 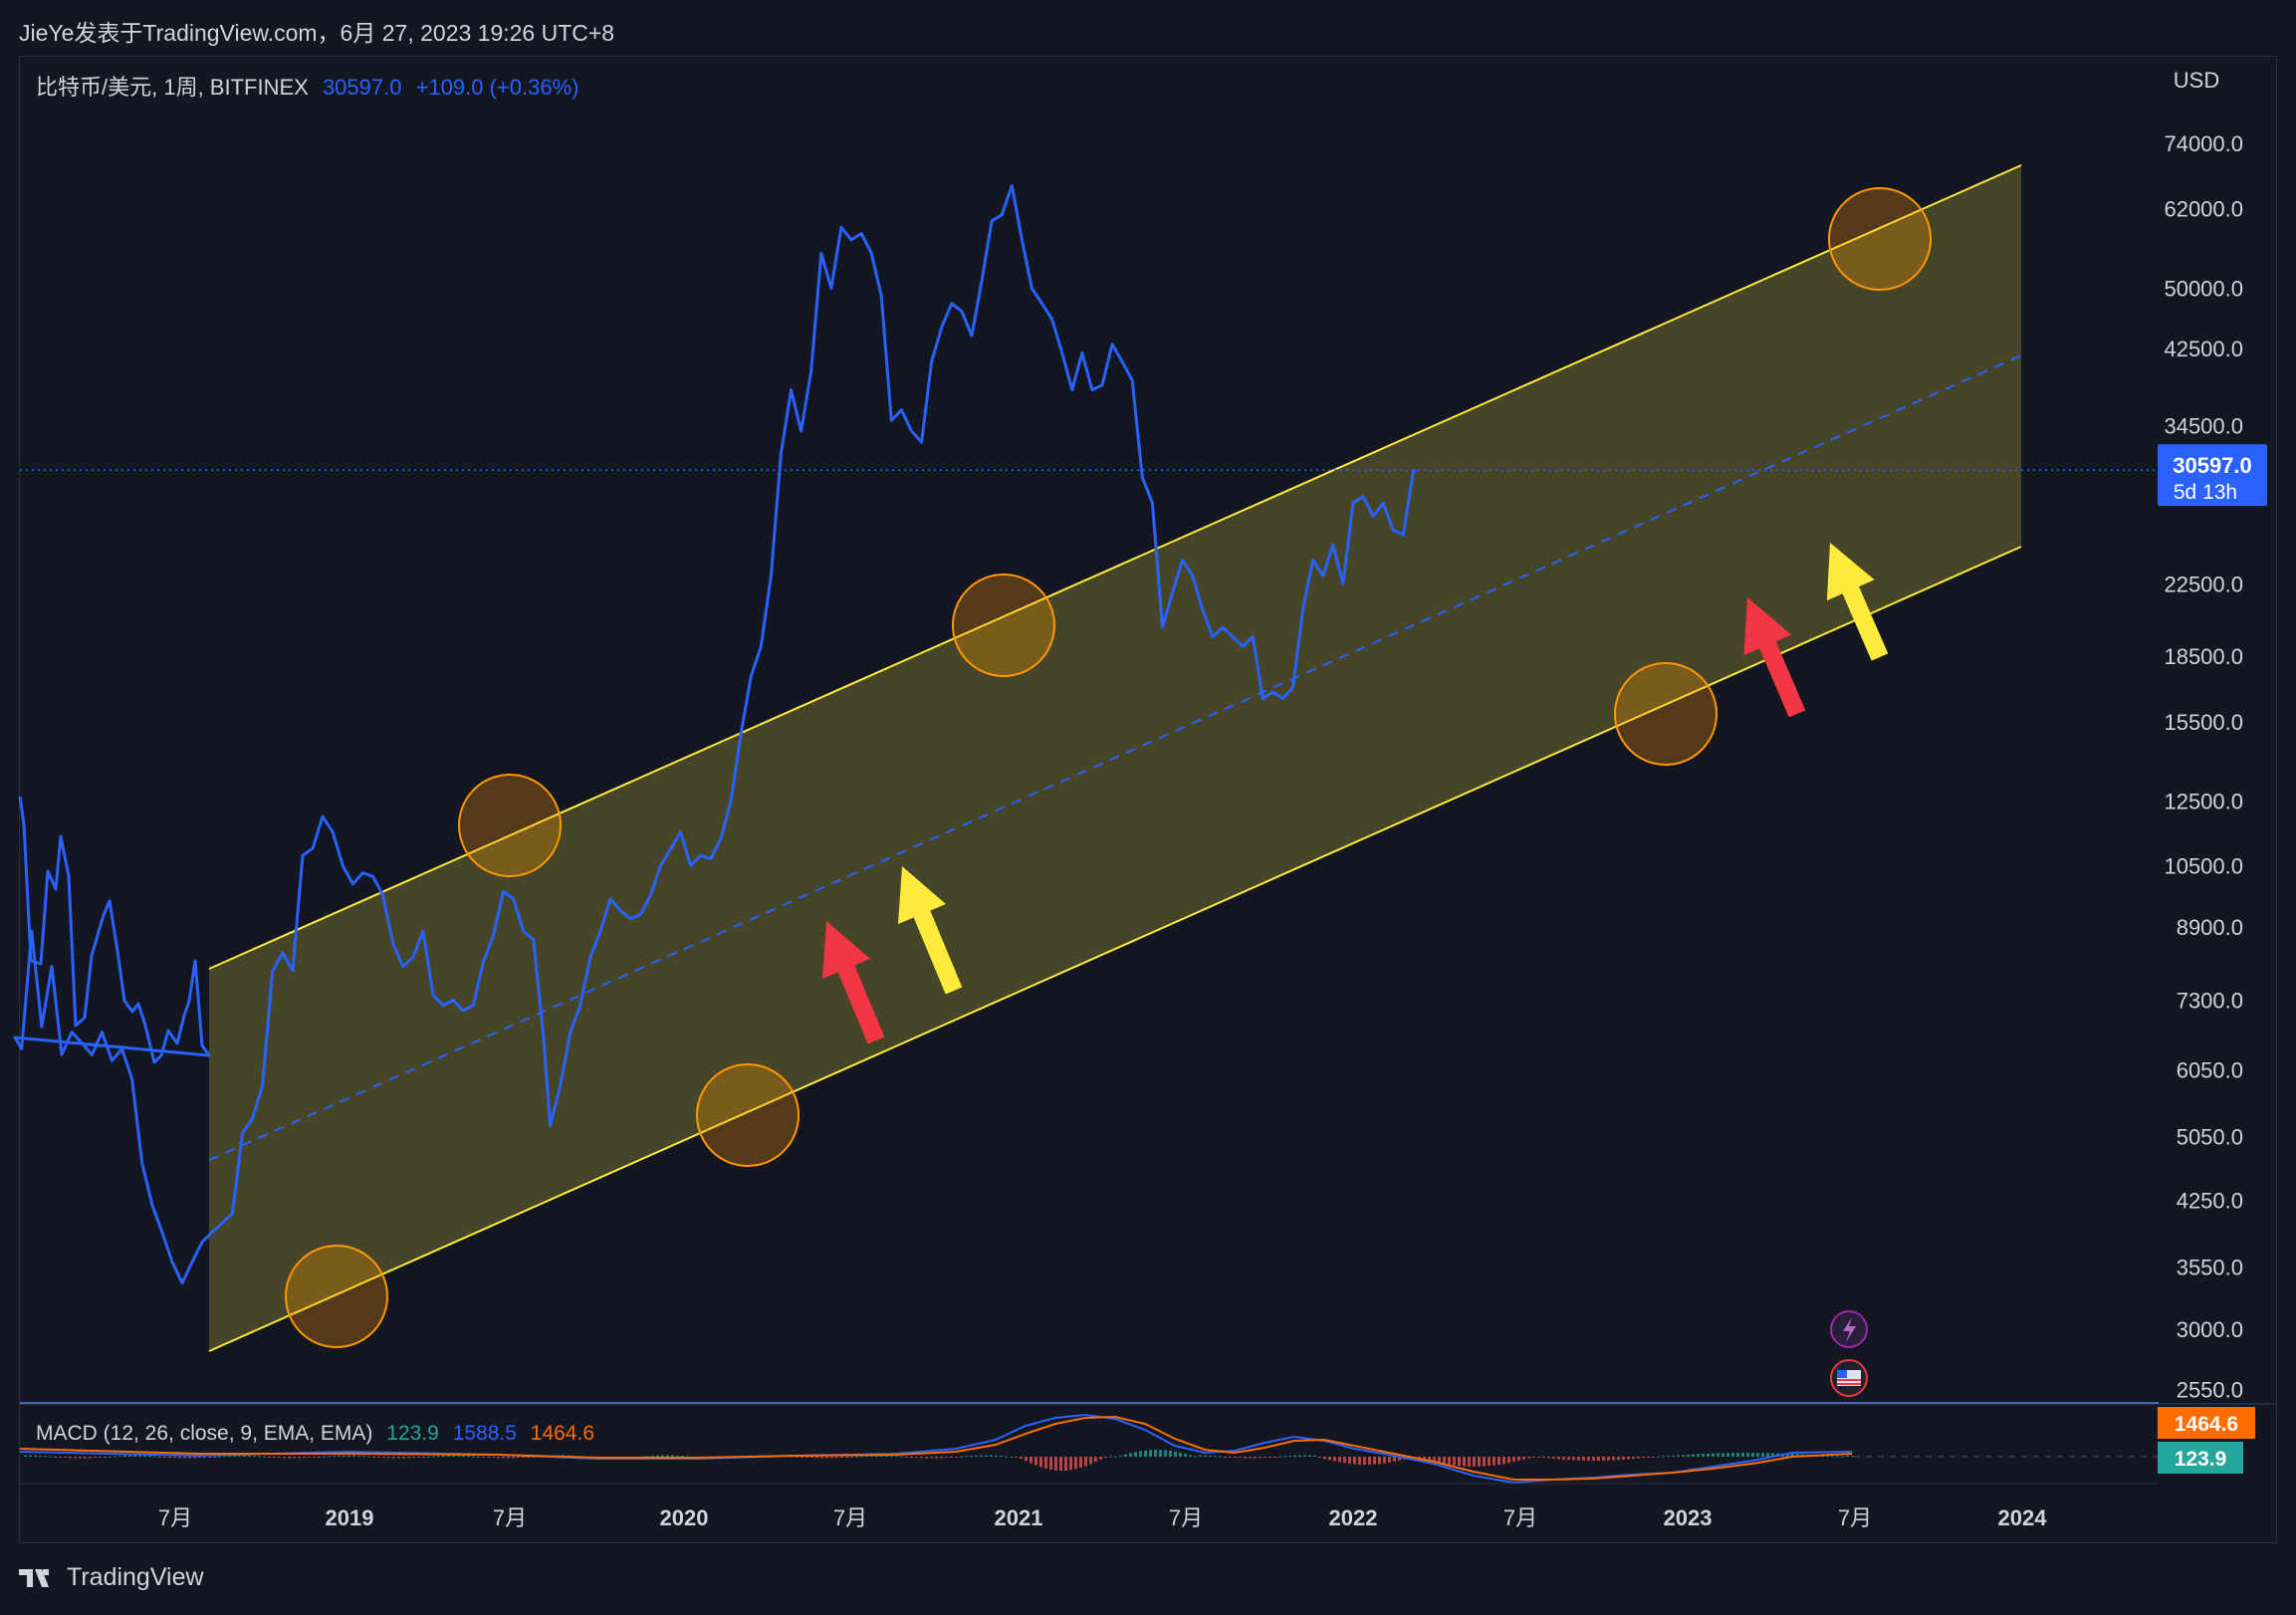 I want to click on tradingview-logo: TradingView, so click(x=111, y=1577).